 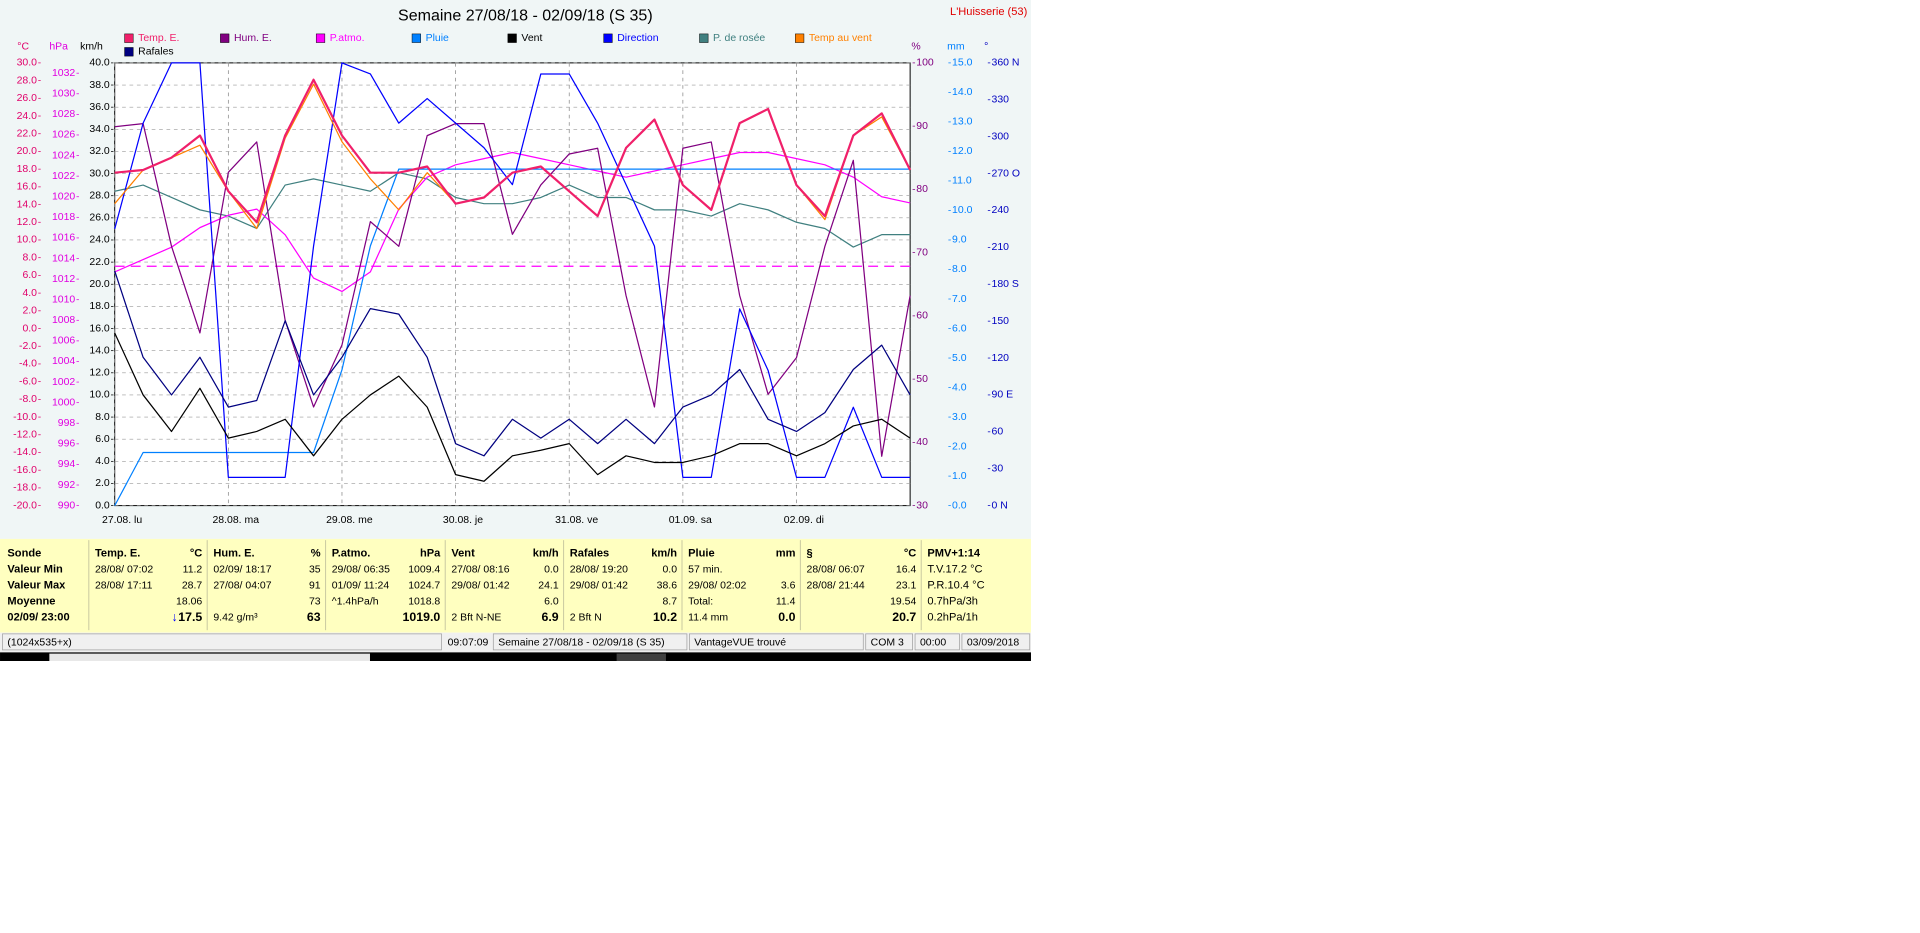 What do you see at coordinates (29, 293) in the screenshot?
I see `y-tick-label: 4.0` at bounding box center [29, 293].